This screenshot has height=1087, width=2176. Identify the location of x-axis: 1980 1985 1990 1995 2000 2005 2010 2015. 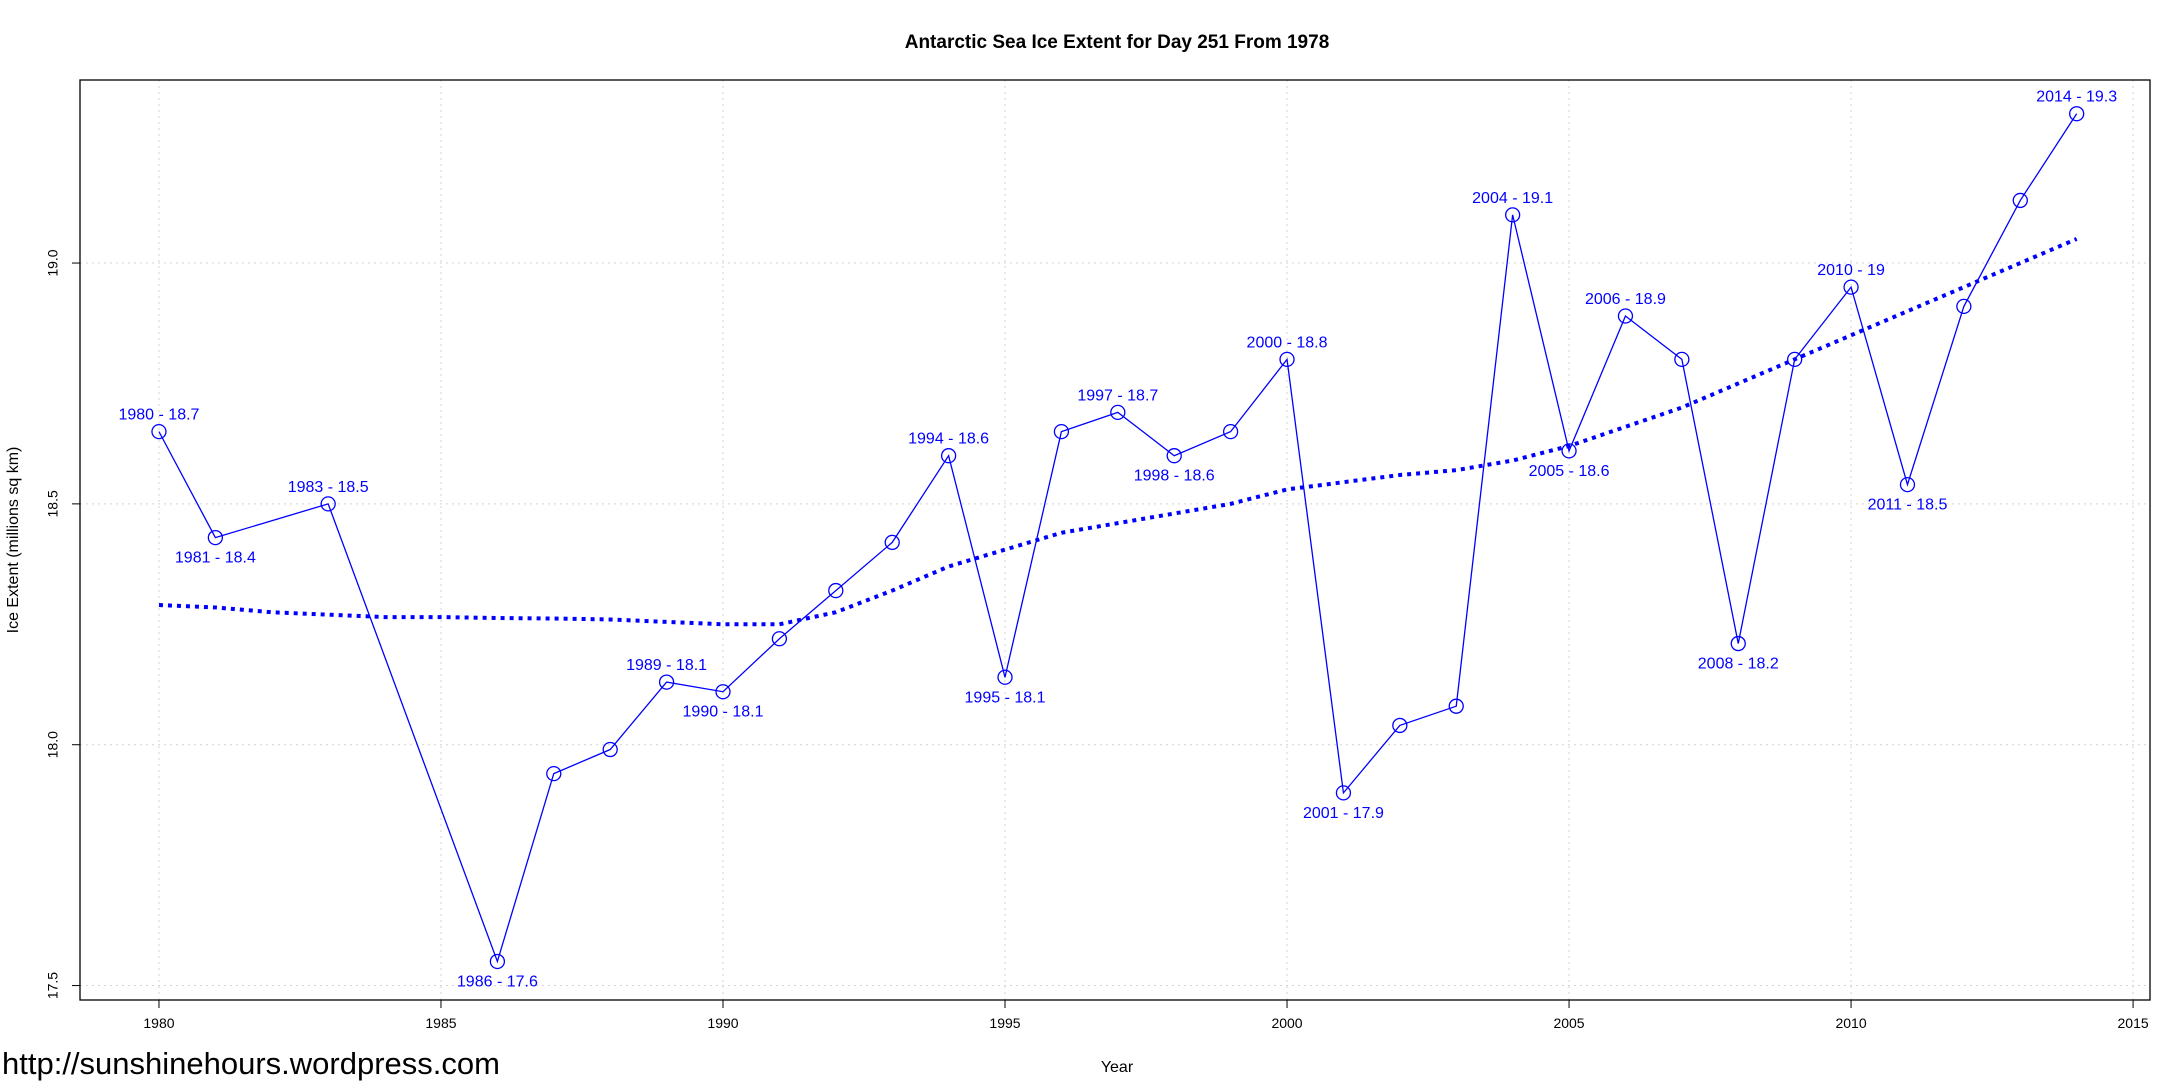
(1146, 1015).